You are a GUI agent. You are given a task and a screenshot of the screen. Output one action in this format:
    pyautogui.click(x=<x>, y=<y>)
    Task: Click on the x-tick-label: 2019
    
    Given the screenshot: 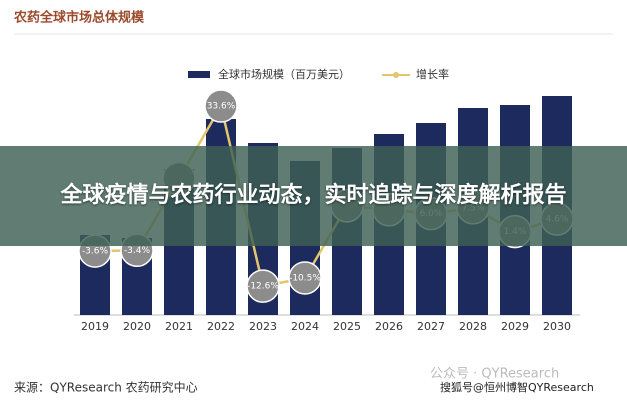 What is the action you would take?
    pyautogui.click(x=95, y=326)
    